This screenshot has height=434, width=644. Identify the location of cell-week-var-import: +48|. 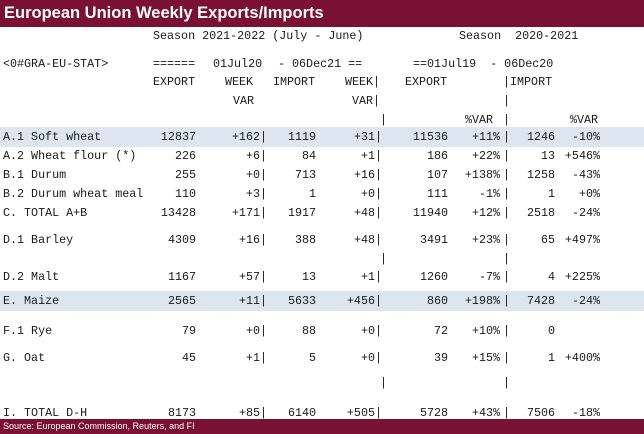
(367, 213).